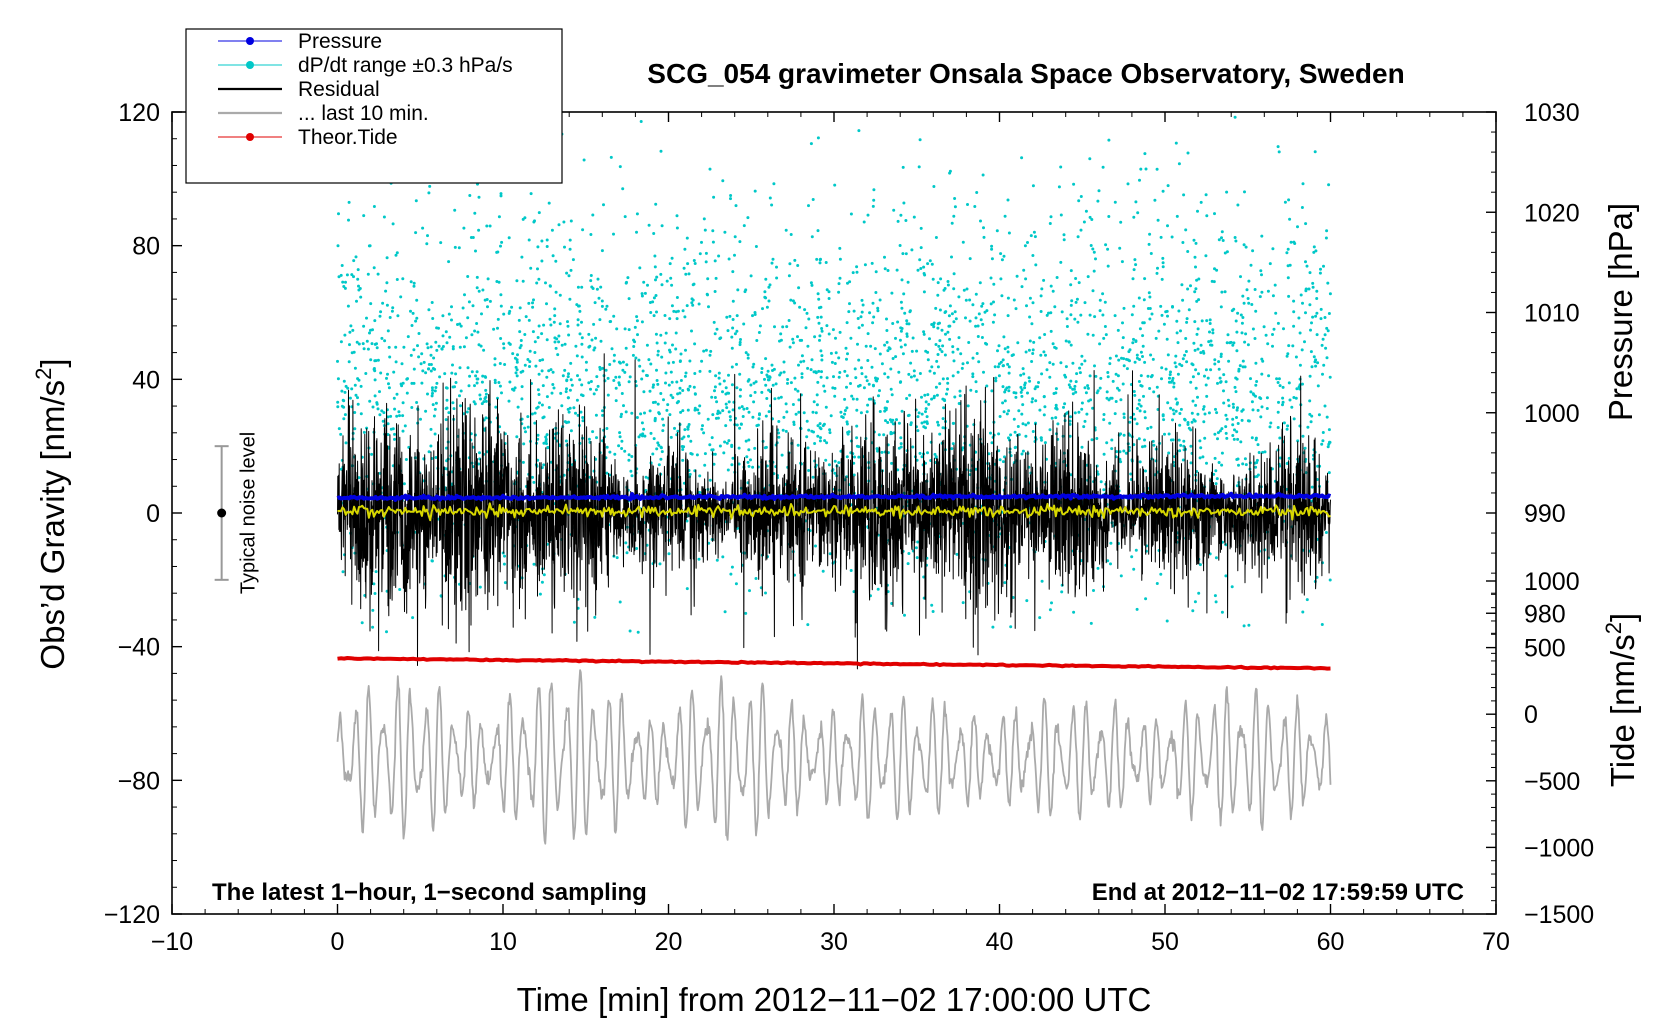  Describe the element at coordinates (222, 513) in the screenshot. I see `noise-bar-dot` at that location.